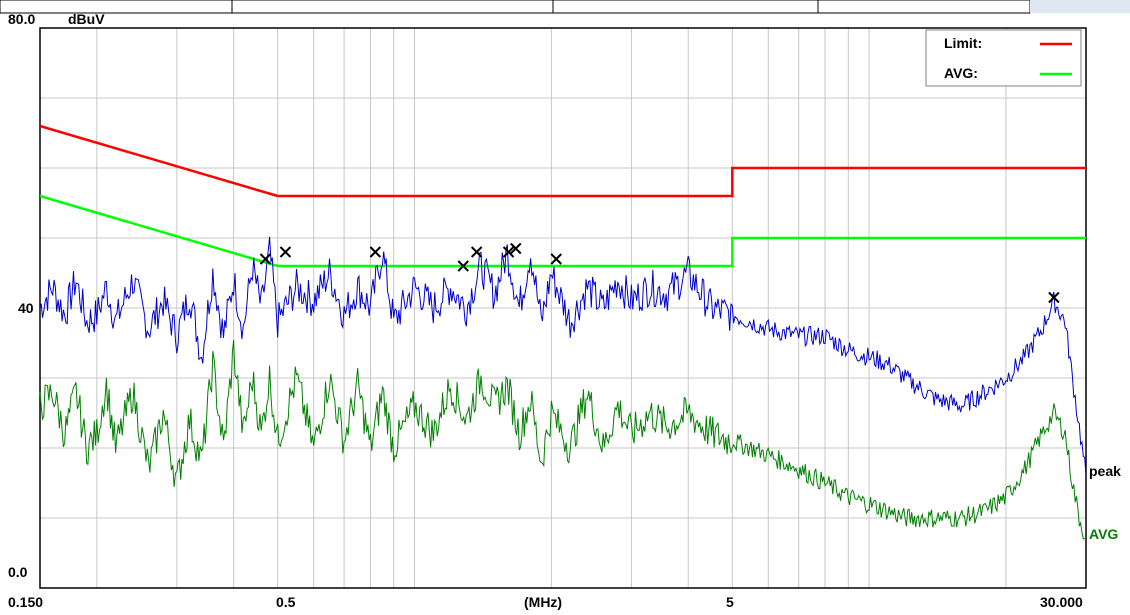 The width and height of the screenshot is (1130, 615). I want to click on legend-box, so click(1003, 58).